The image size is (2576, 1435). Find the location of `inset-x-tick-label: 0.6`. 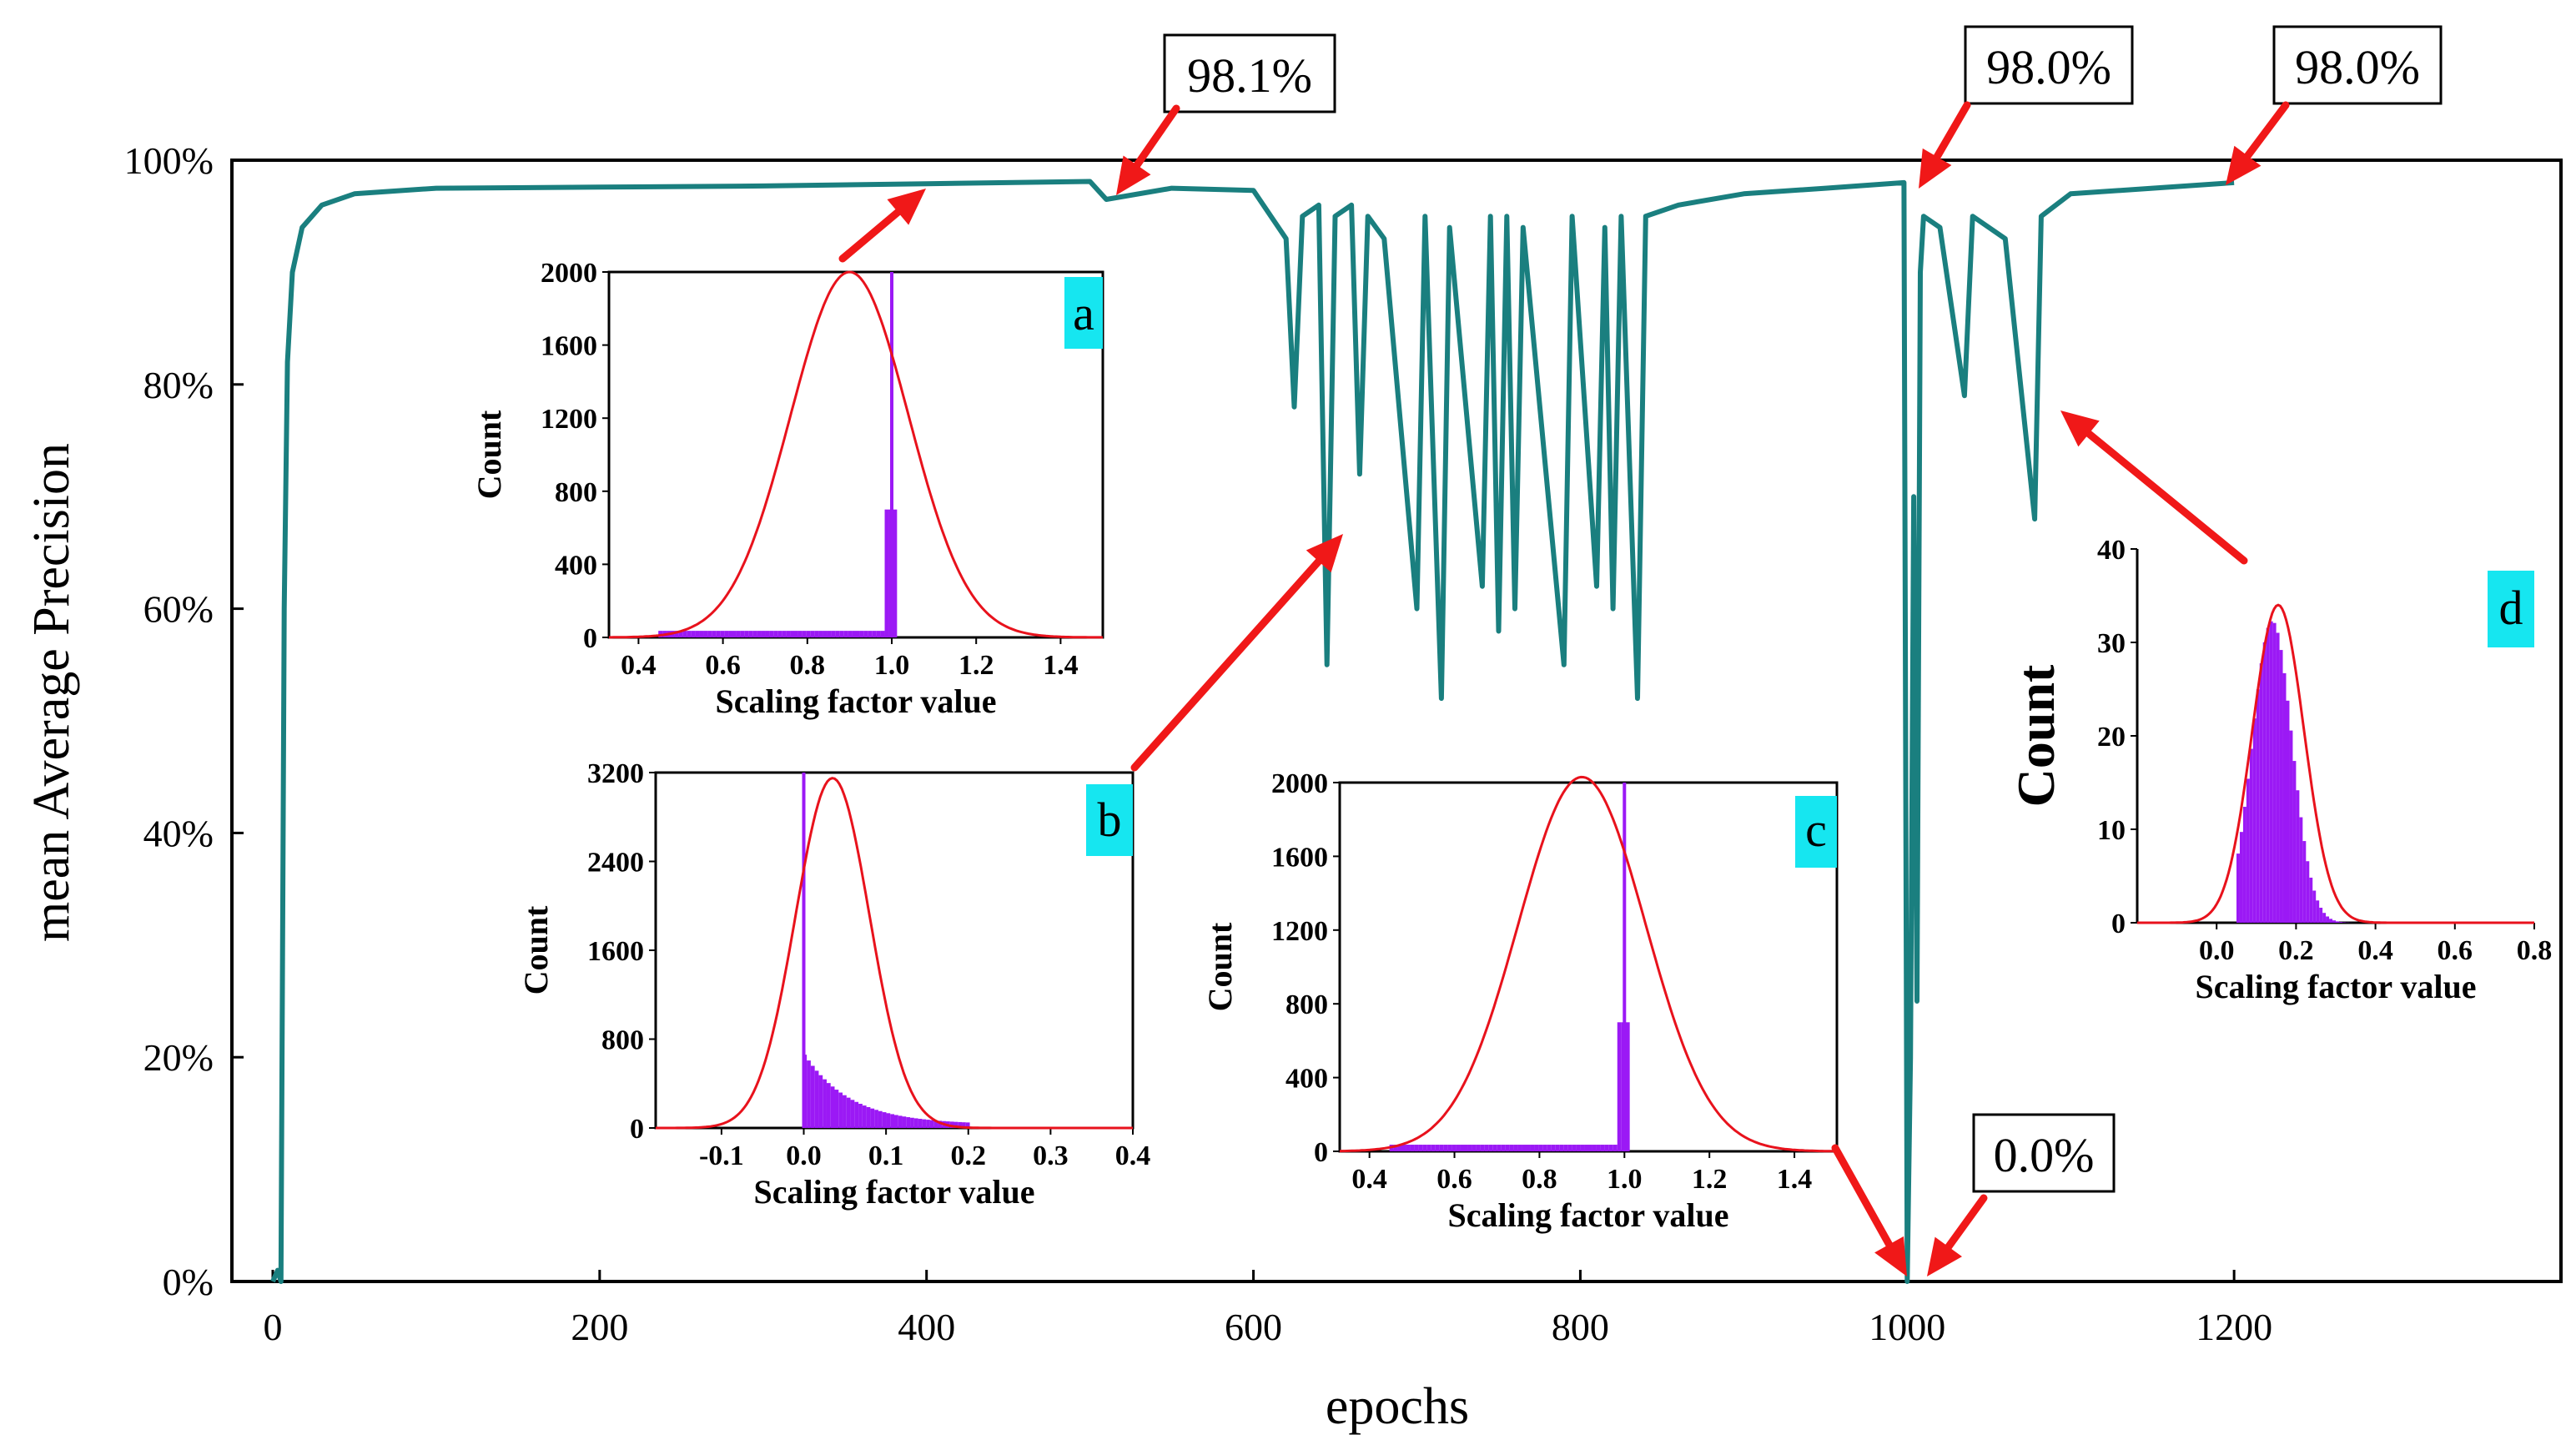

inset-x-tick-label: 0.6 is located at coordinates (1454, 1179).